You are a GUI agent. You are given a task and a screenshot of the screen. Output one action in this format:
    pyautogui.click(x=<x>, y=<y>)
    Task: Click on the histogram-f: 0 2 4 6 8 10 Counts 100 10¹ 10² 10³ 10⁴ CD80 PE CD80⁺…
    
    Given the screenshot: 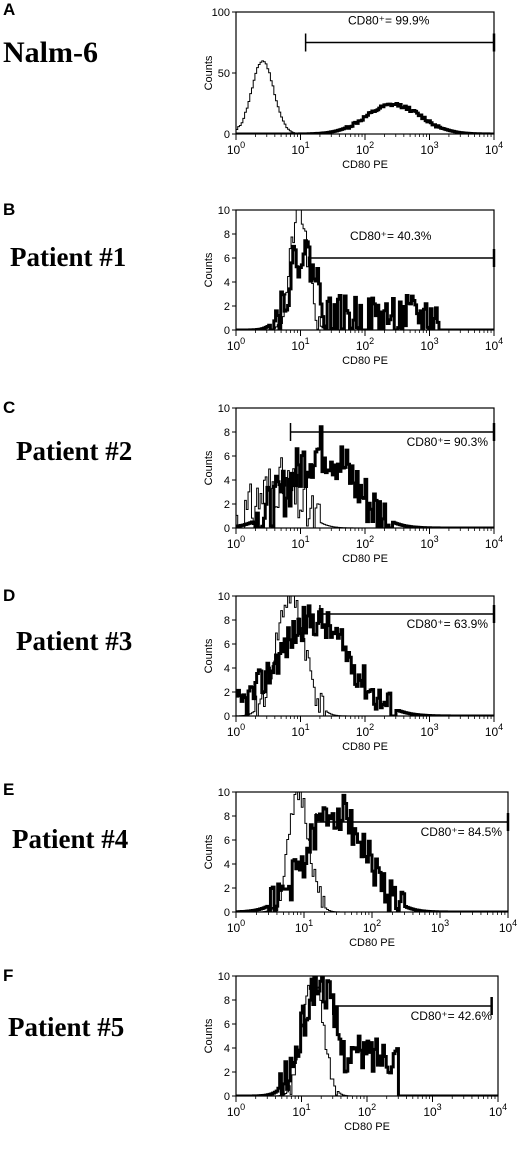 What is the action you would take?
    pyautogui.click(x=355, y=1052)
    